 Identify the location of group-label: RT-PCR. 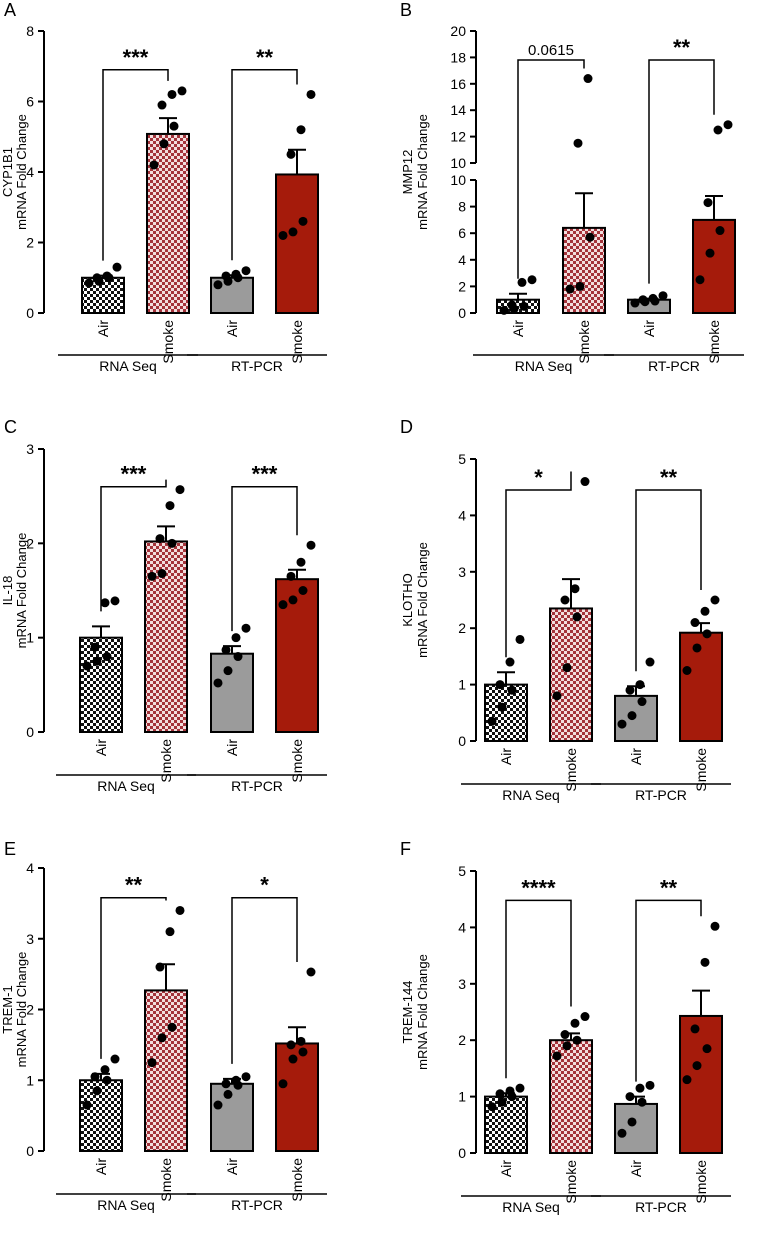
(661, 795).